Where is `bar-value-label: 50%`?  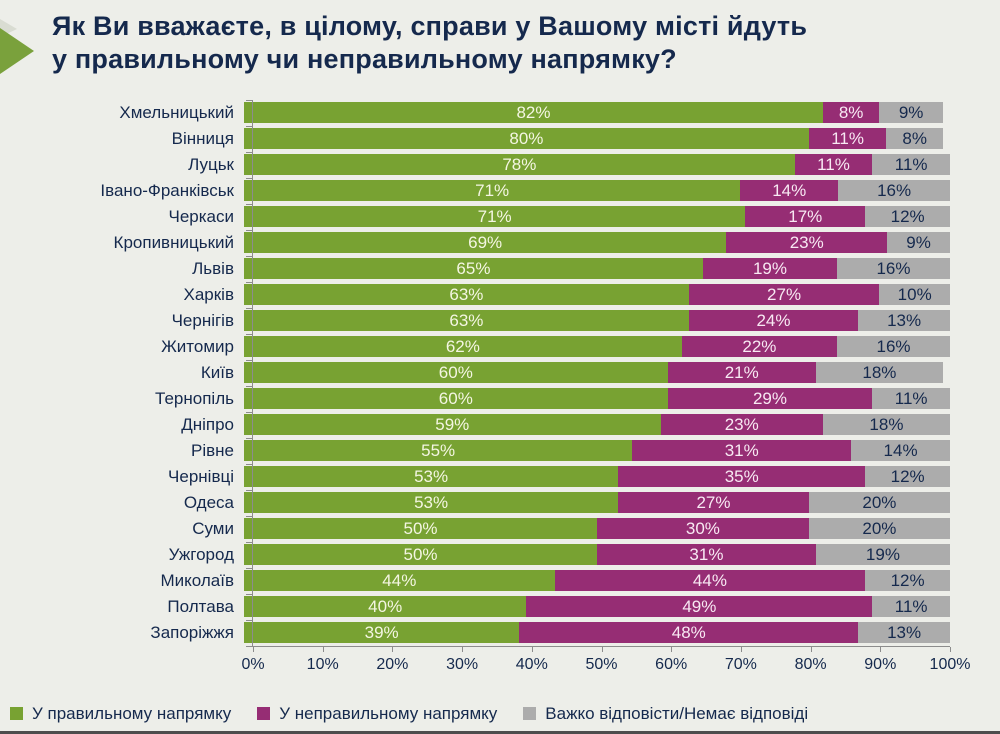
bar-value-label: 50% is located at coordinates (420, 555).